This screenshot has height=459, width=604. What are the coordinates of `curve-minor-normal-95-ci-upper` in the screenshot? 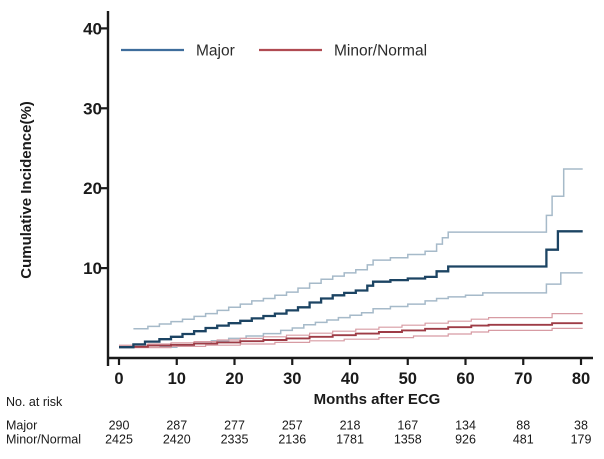 It's located at (351, 329).